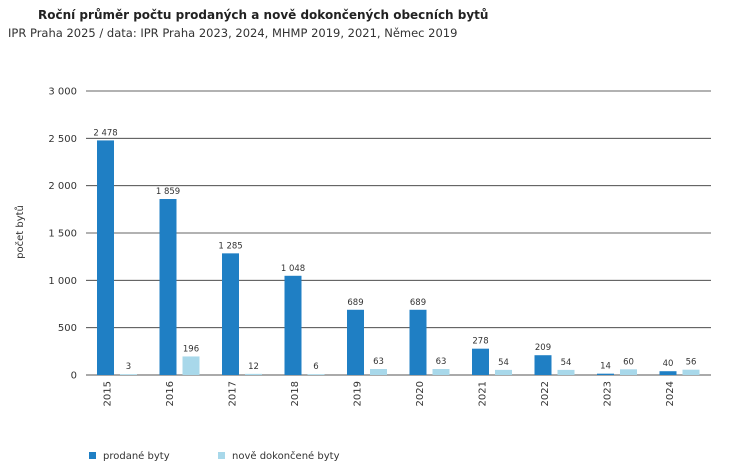 The width and height of the screenshot is (730, 471). What do you see at coordinates (483, 393) in the screenshot?
I see `x-tick-label: 2021` at bounding box center [483, 393].